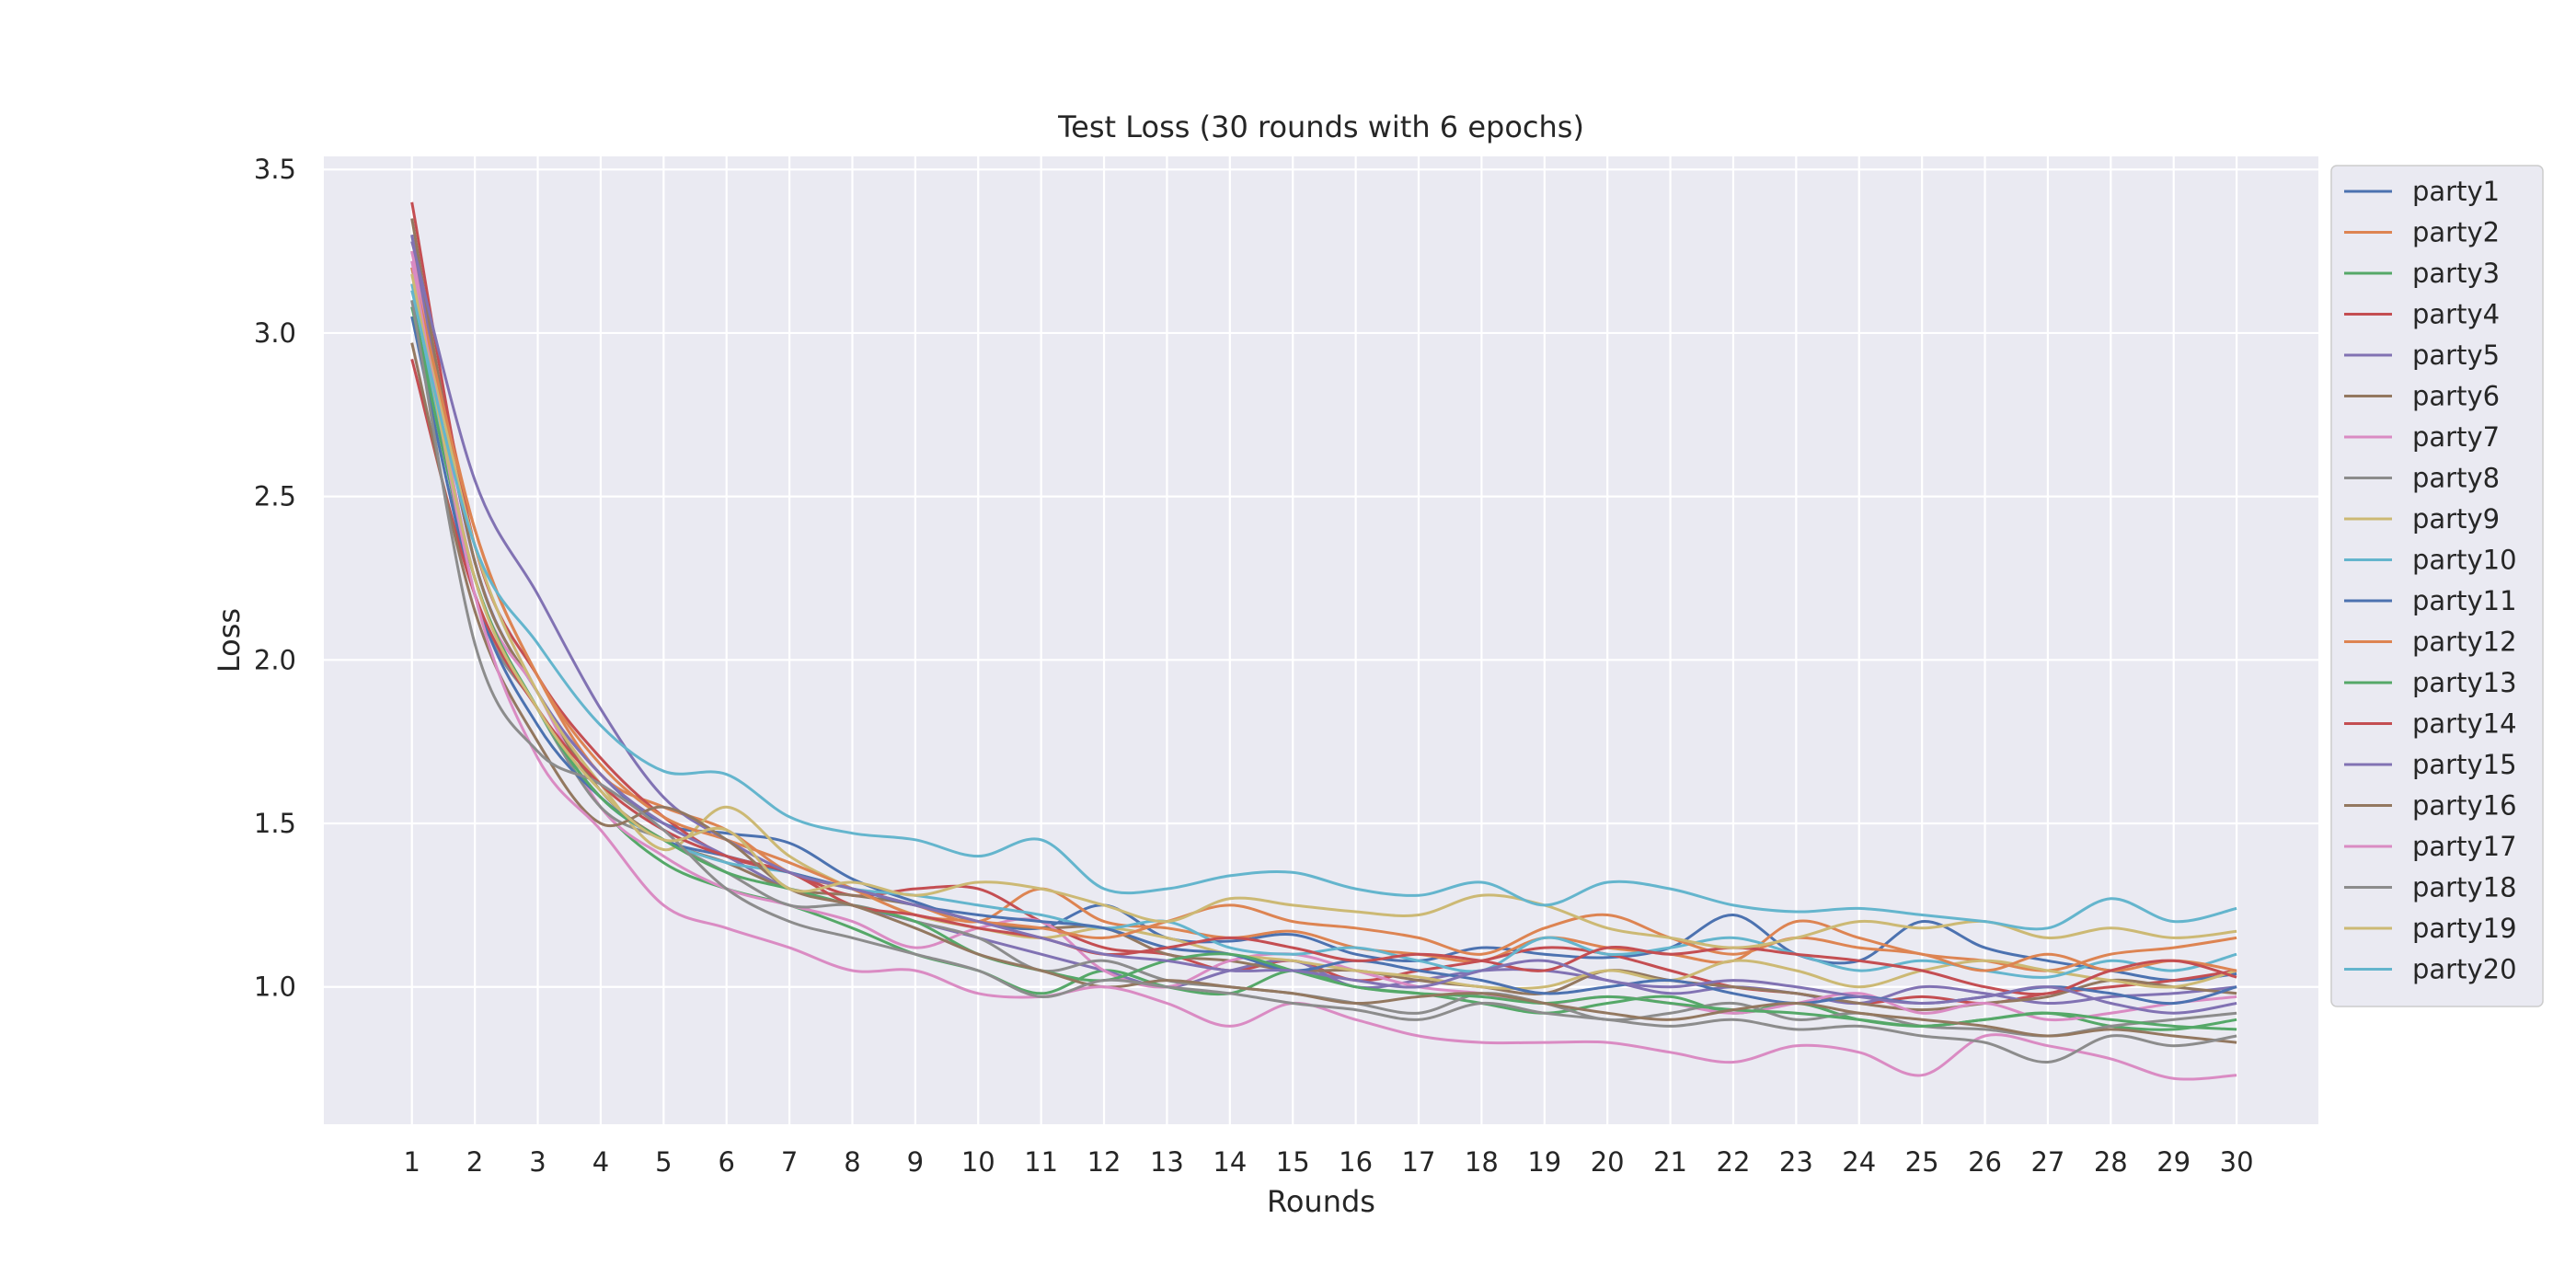 This screenshot has height=1288, width=2576. What do you see at coordinates (2456, 273) in the screenshot?
I see `legend-label: party3` at bounding box center [2456, 273].